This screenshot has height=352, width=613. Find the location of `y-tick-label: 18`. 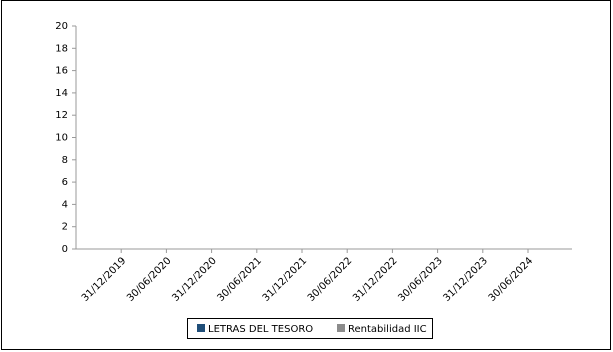

y-tick-label: 18 is located at coordinates (61, 48).